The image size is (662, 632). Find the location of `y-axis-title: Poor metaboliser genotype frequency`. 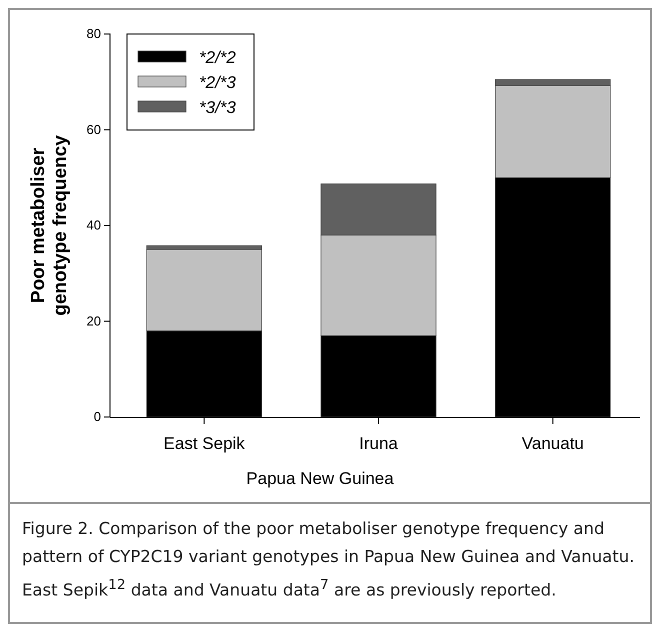

y-axis-title: Poor metaboliser genotype frequency is located at coordinates (49, 225).